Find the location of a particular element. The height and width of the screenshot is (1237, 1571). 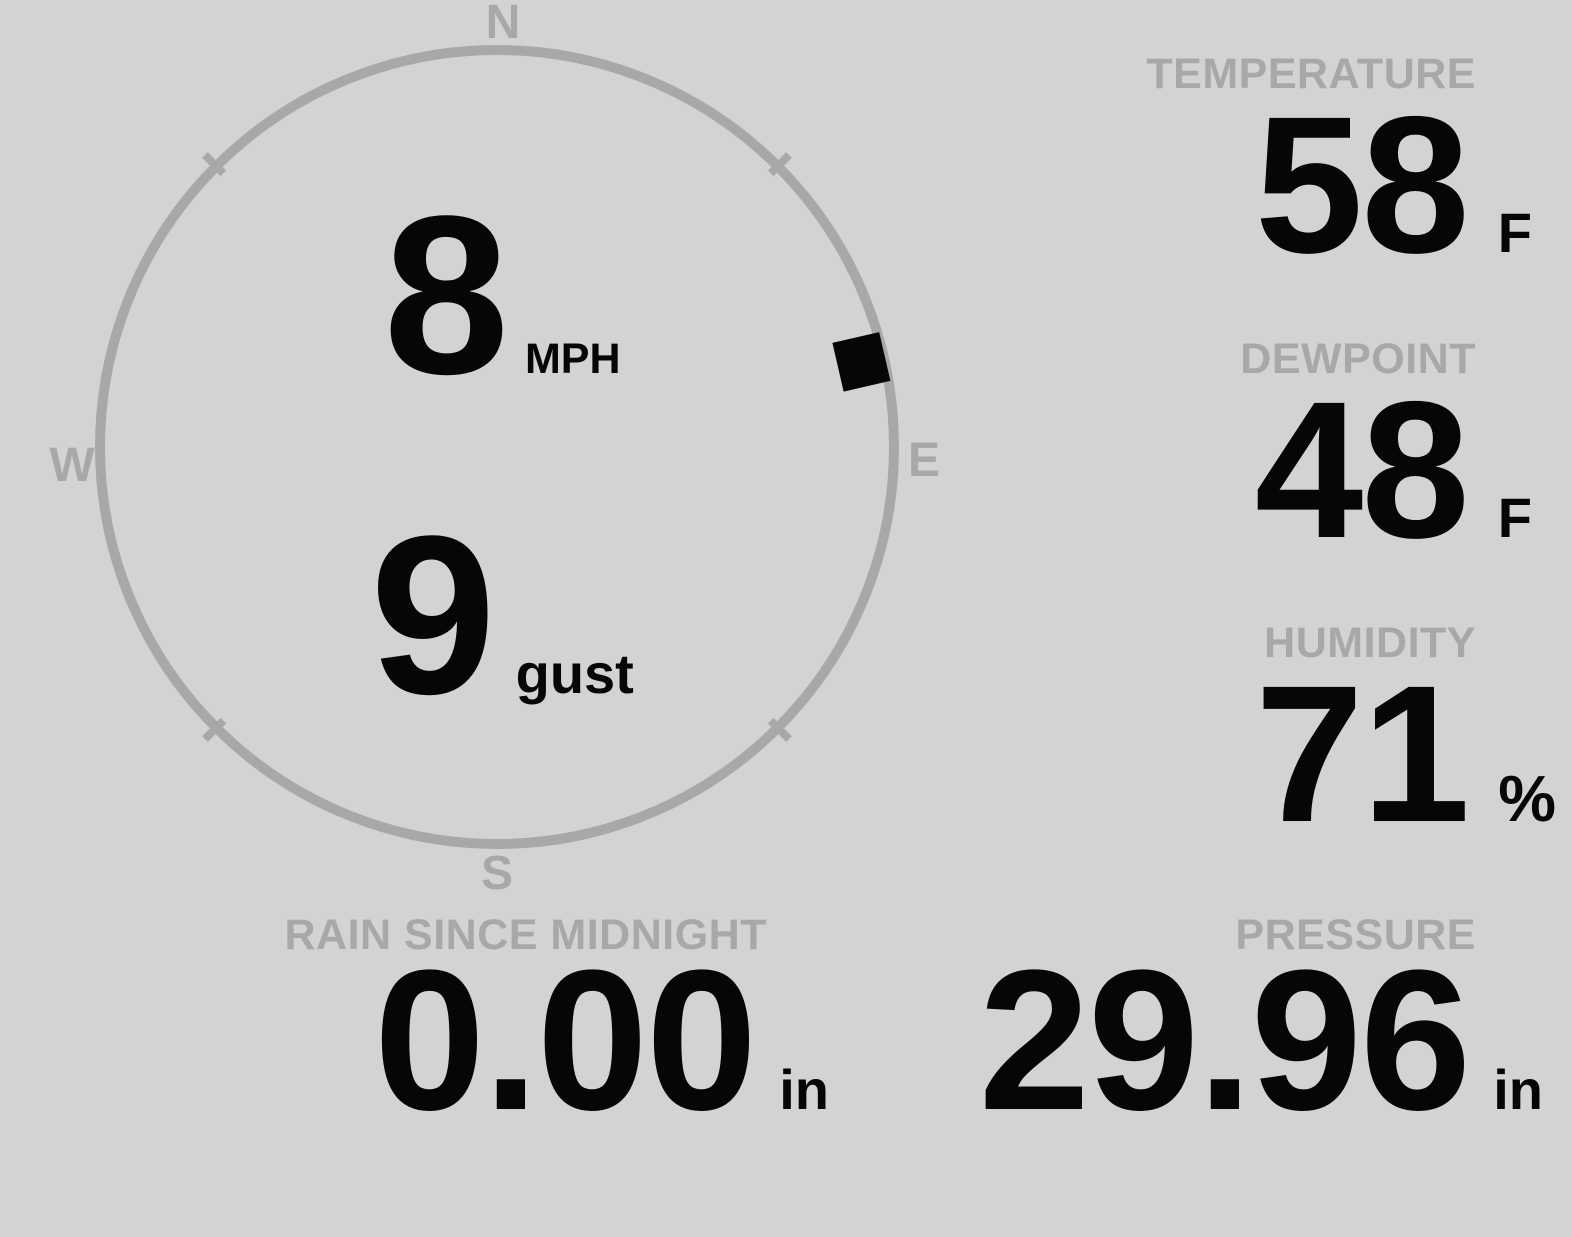

dewpoint-value: 48 F is located at coordinates (1393, 470).